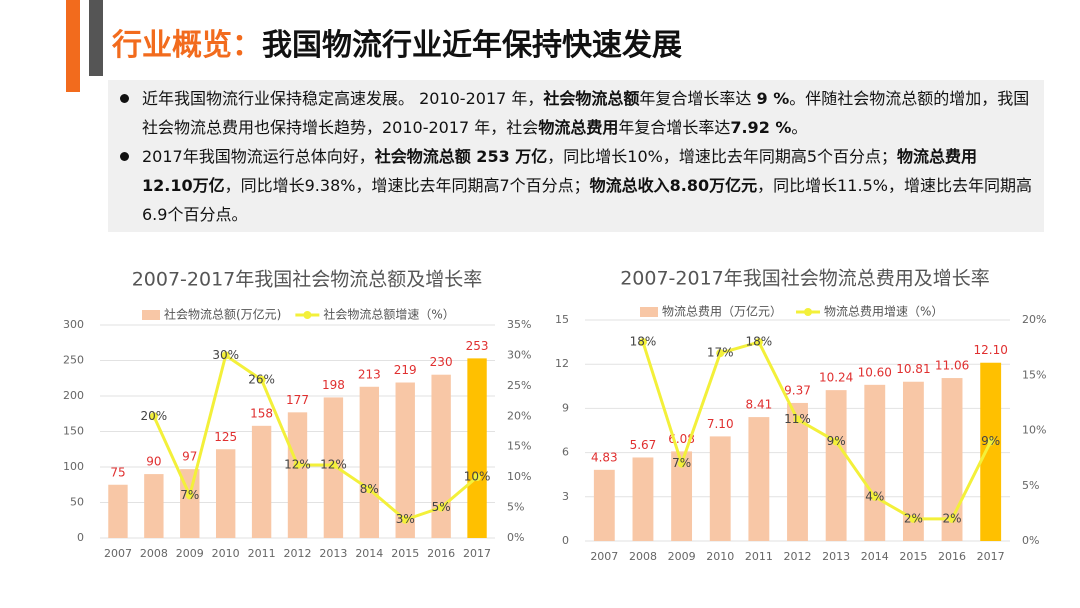 The width and height of the screenshot is (1080, 608). What do you see at coordinates (761, 127) in the screenshot?
I see `text-run: 7.92 %` at bounding box center [761, 127].